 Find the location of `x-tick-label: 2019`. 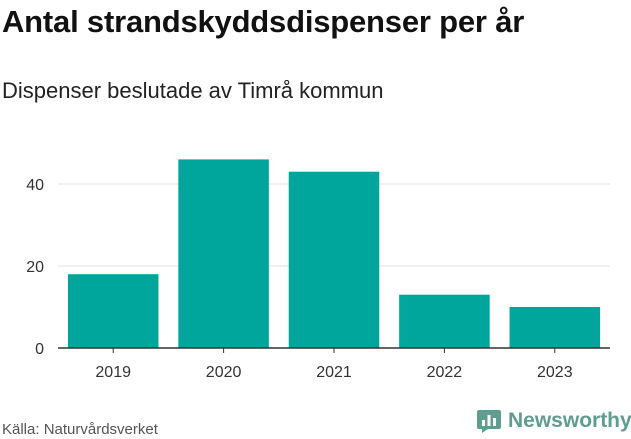

x-tick-label: 2019 is located at coordinates (113, 372).